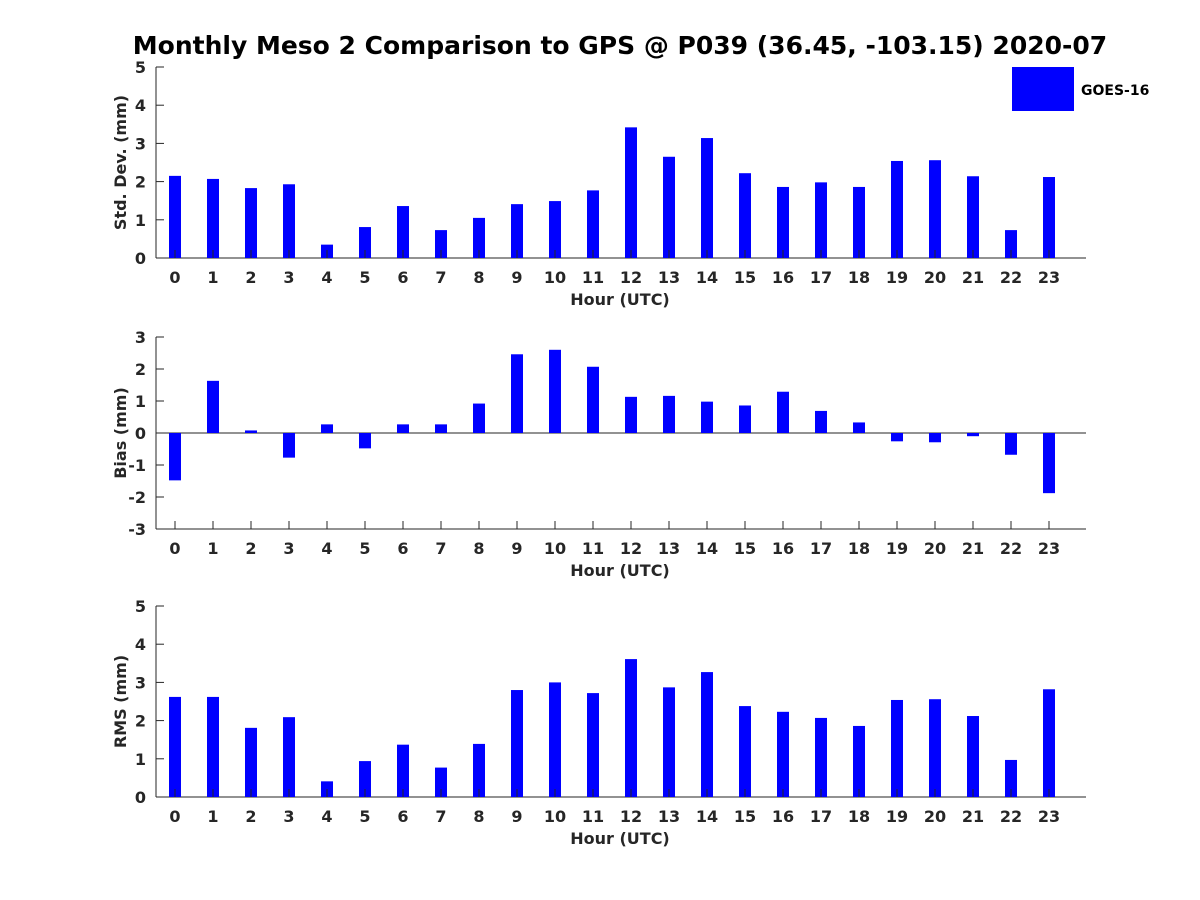 This screenshot has width=1200, height=900. I want to click on y-axis-label: RMS (mm), so click(120, 701).